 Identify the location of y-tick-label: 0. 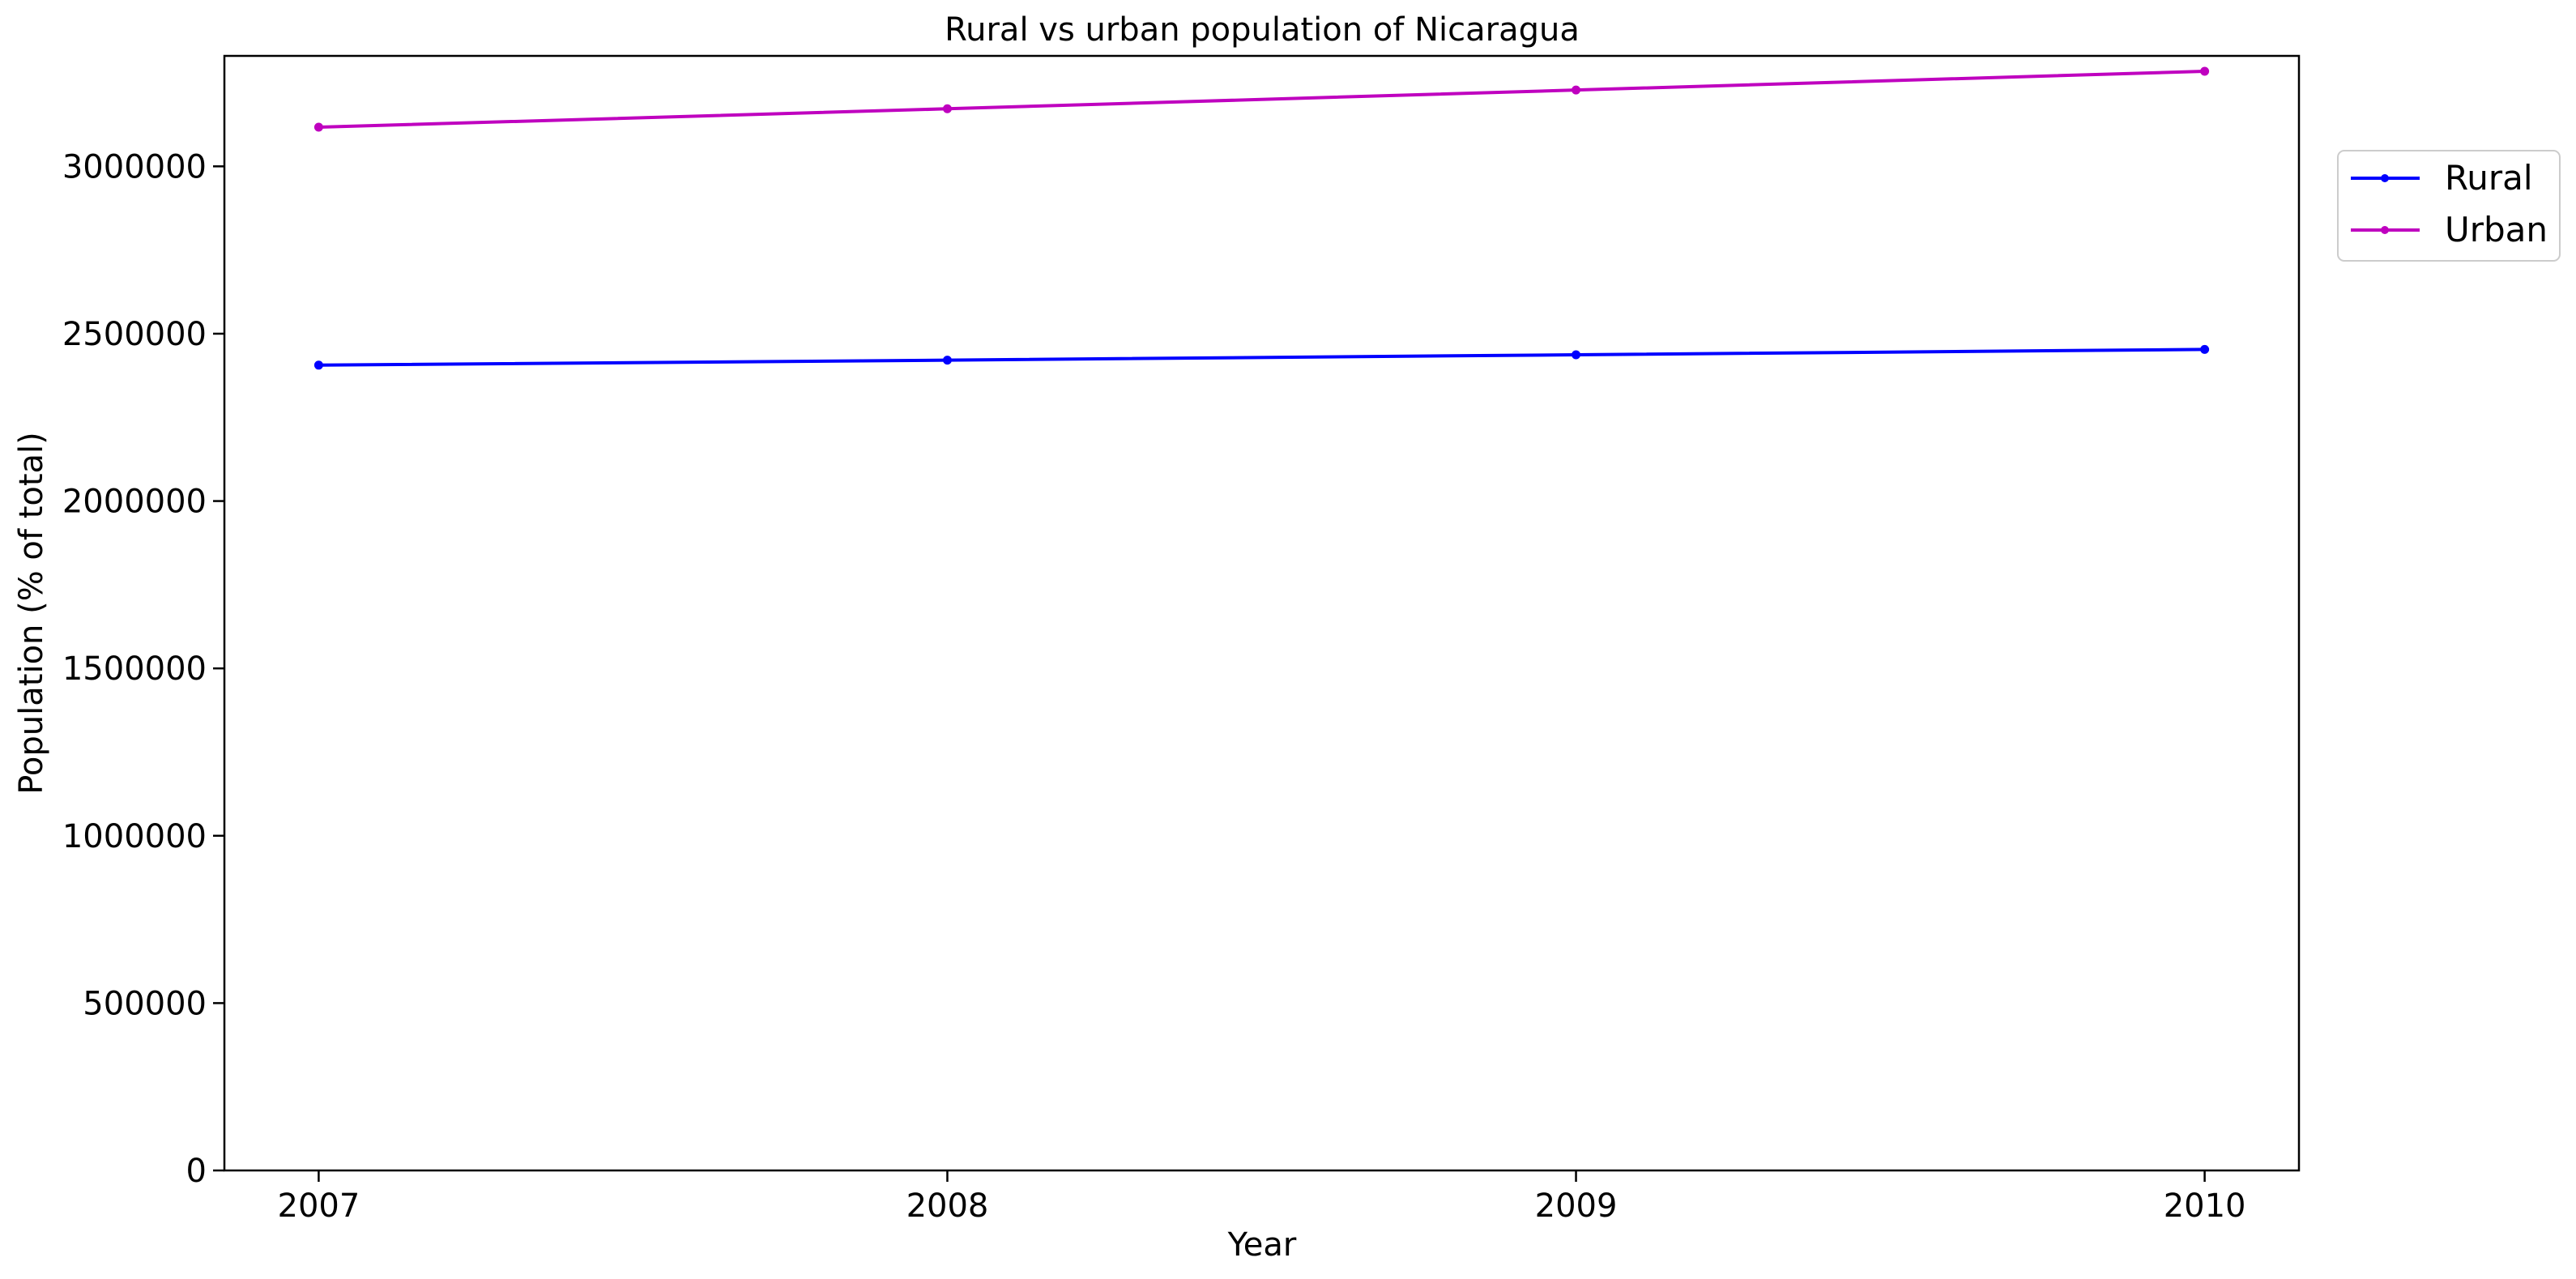
(196, 1171).